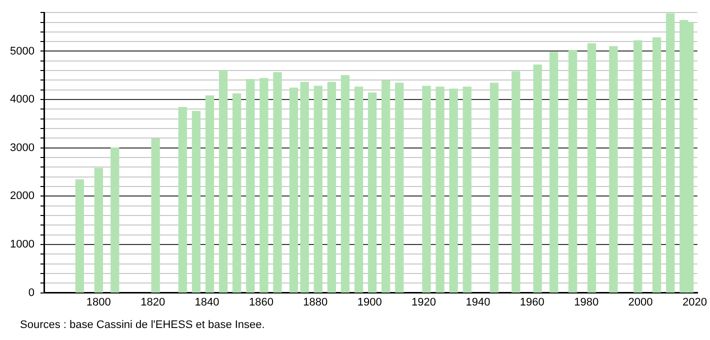 This screenshot has width=710, height=340. Describe the element at coordinates (586, 302) in the screenshot. I see `x-tick-label: 1980` at that location.